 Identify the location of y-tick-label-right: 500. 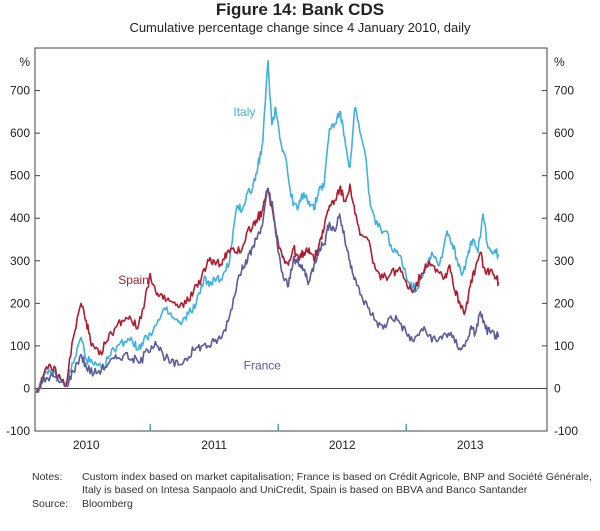
(564, 176).